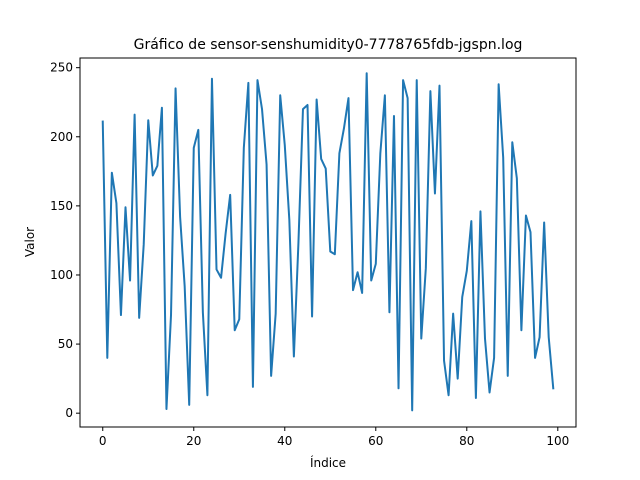 The height and width of the screenshot is (480, 640). Describe the element at coordinates (61, 68) in the screenshot. I see `y-tick-label: 250` at that location.